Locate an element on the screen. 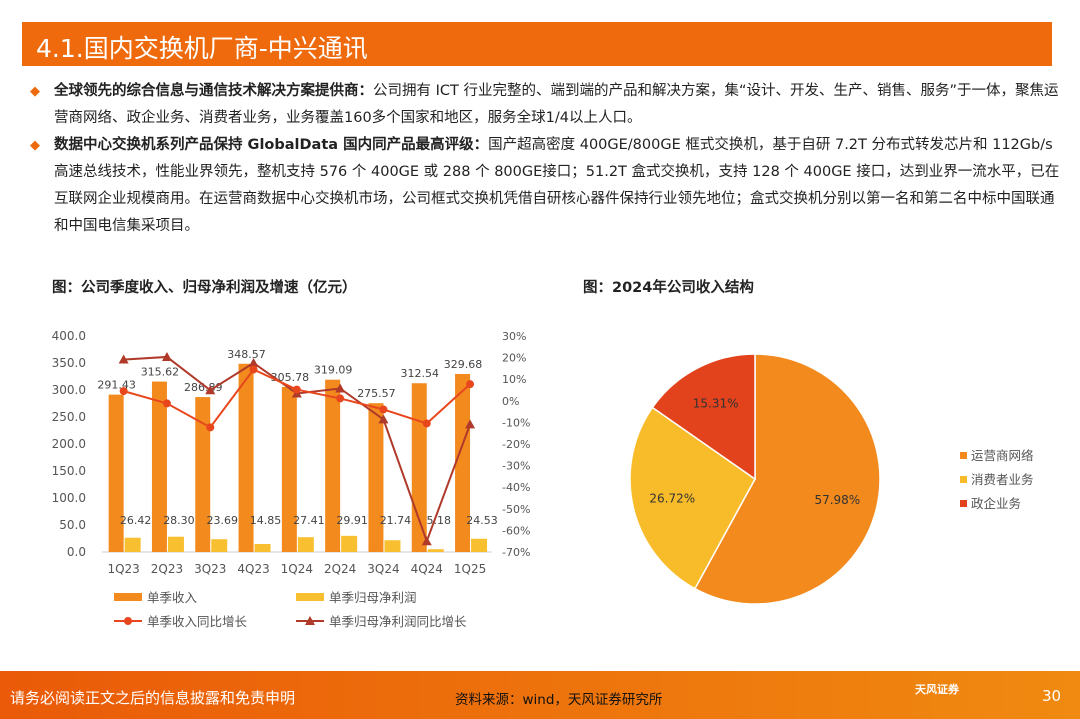 The image size is (1080, 719). bullet-heading: 全球领先的综合信息与通信技术解决方案提供商： is located at coordinates (213, 91).